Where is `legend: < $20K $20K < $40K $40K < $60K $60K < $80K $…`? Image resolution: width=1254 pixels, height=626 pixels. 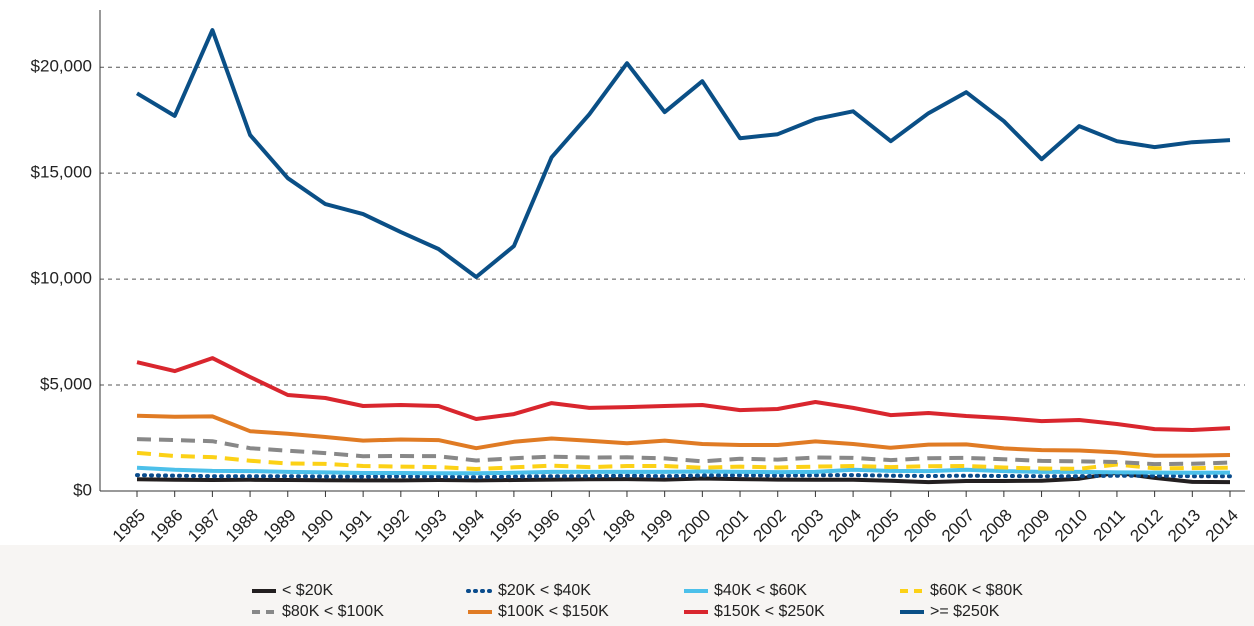 legend: < $20K $20K < $40K $40K < $60K $60K < $80K $… is located at coordinates (637, 601).